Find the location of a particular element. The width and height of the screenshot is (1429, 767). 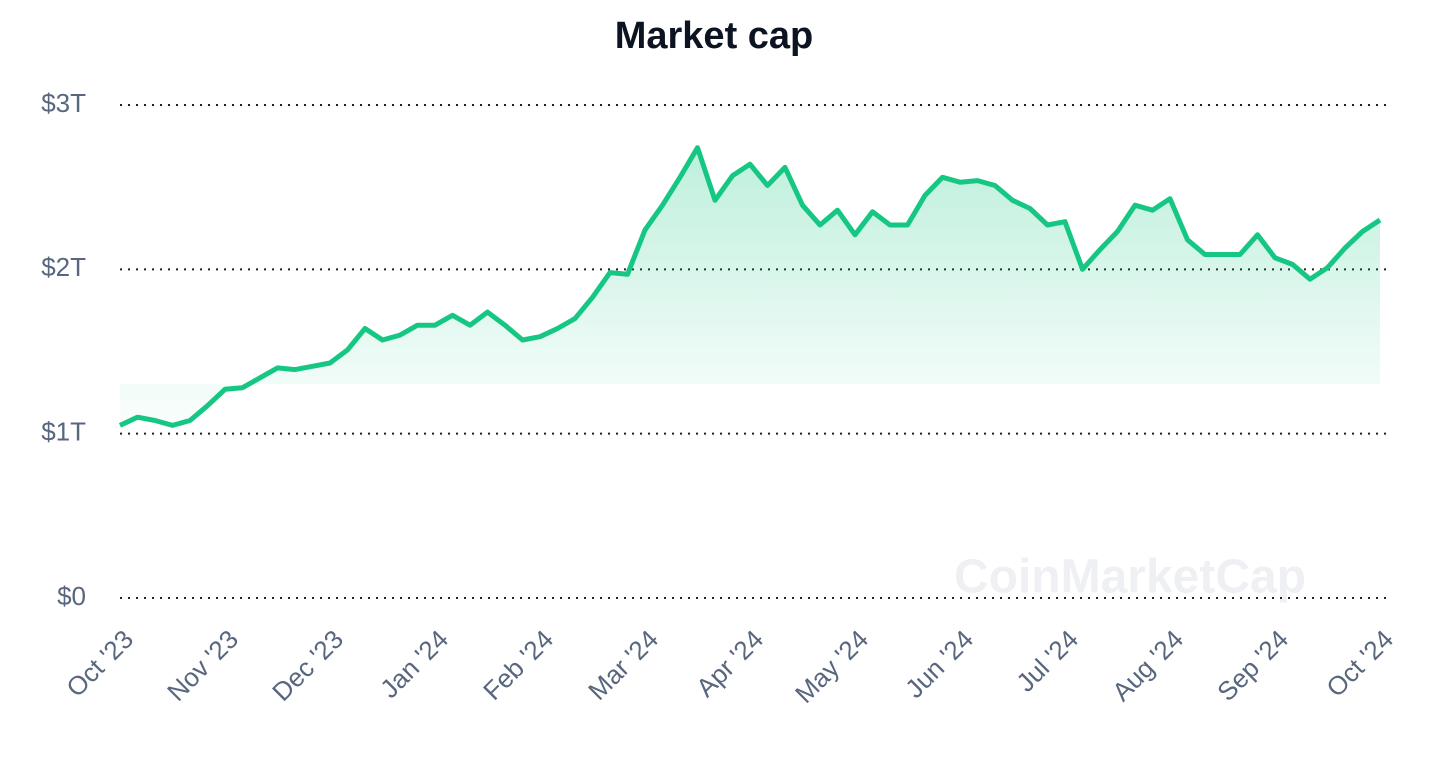

x-tick-label: Jan '24 is located at coordinates (414, 664).